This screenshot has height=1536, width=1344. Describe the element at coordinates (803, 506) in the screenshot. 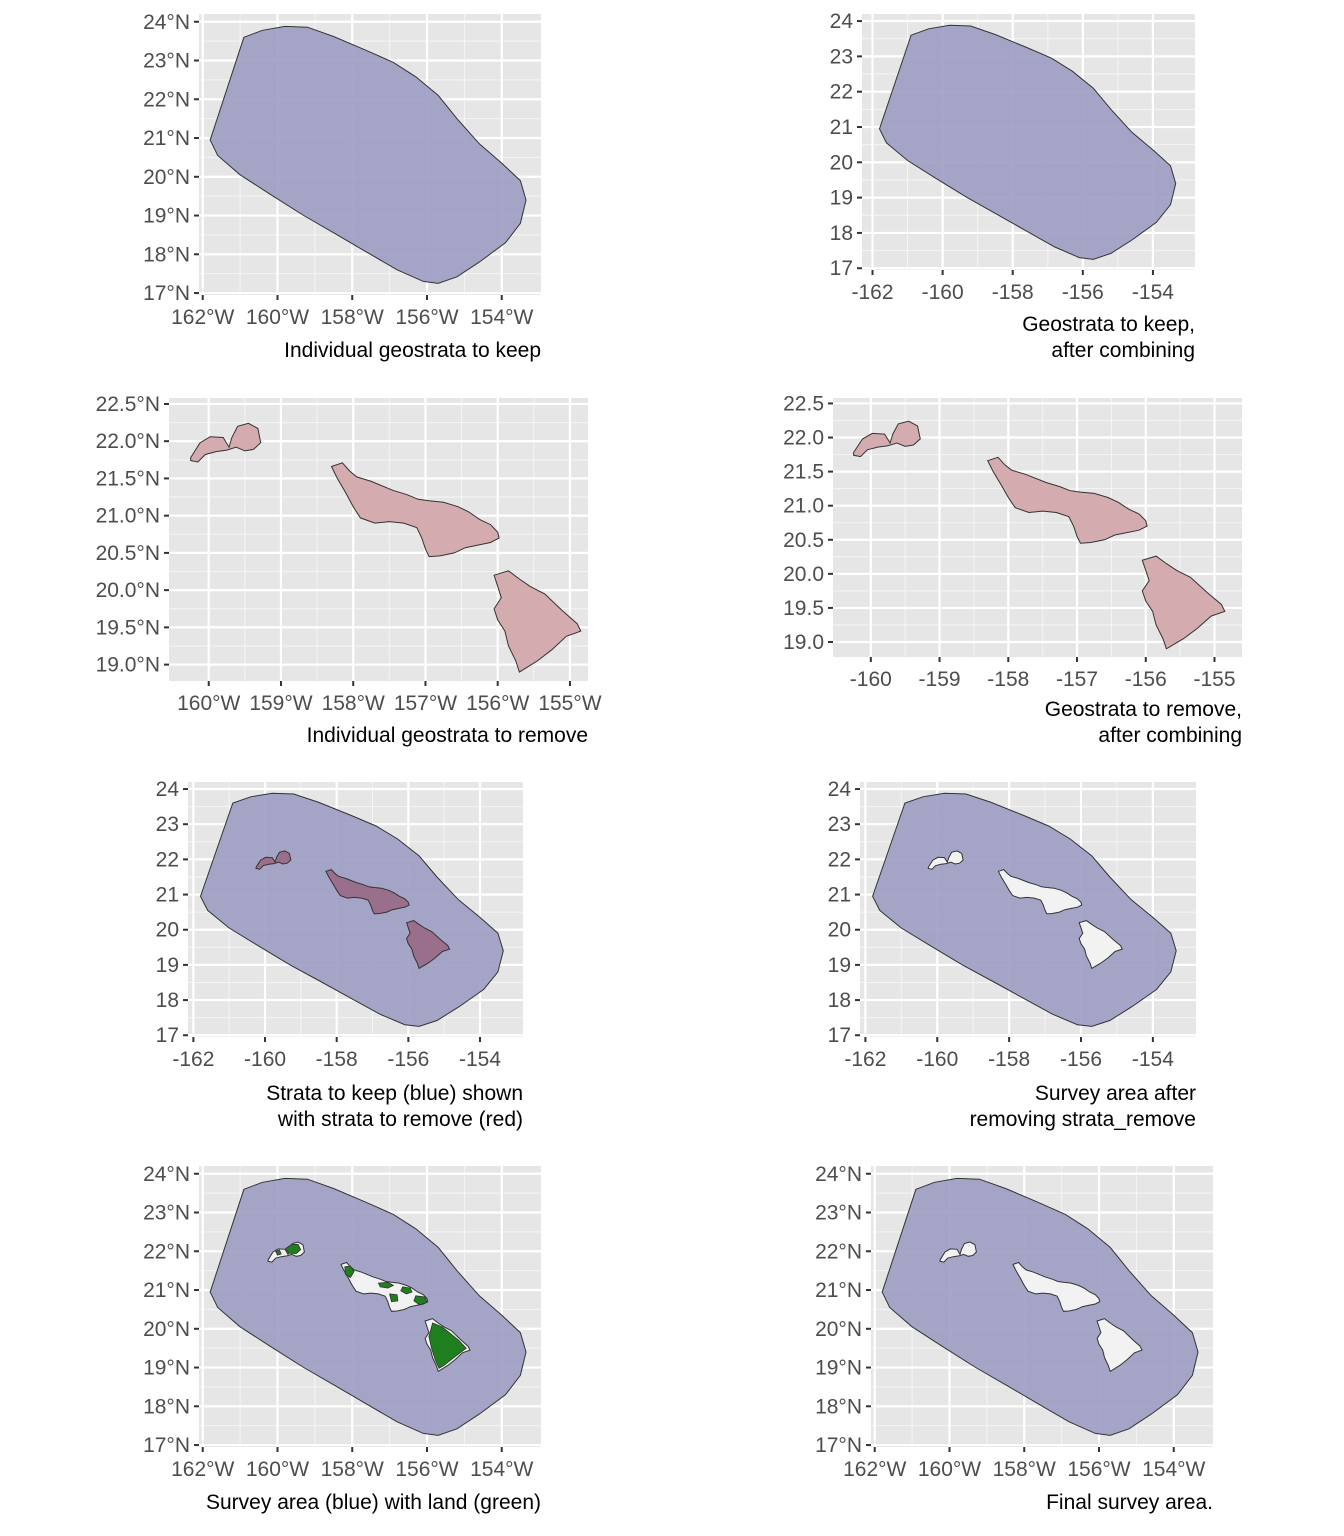

I see `y-tick-label: 21.0` at that location.